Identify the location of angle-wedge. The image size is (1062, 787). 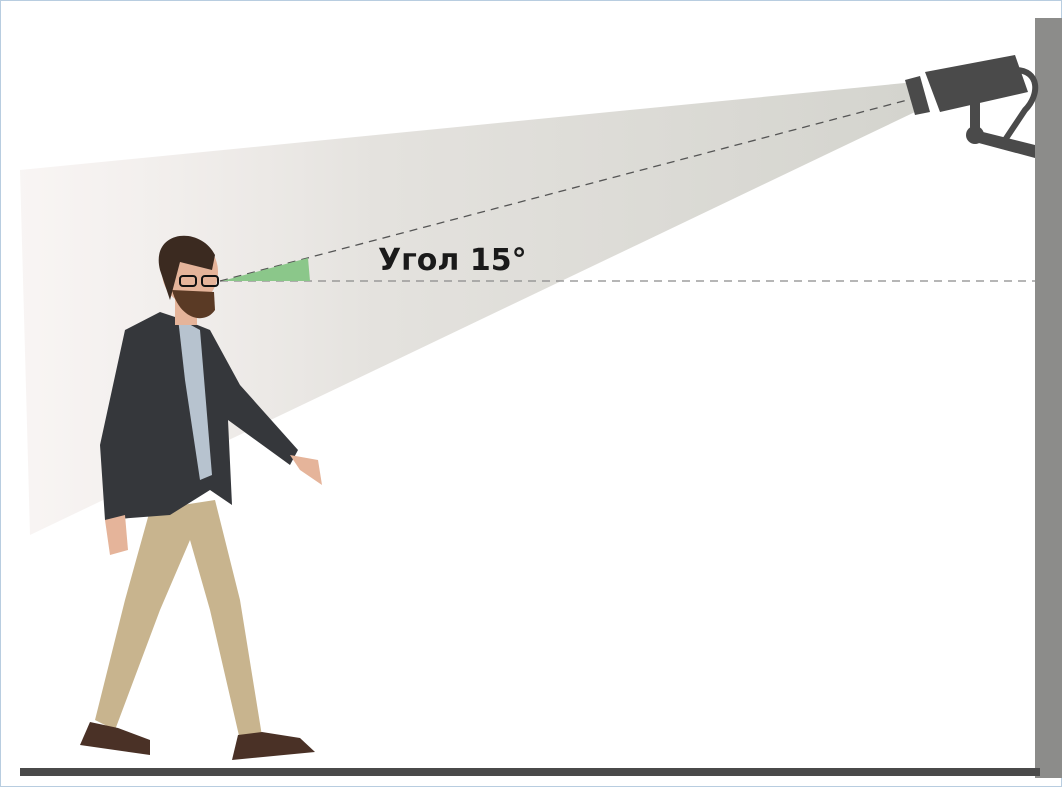
(266, 269).